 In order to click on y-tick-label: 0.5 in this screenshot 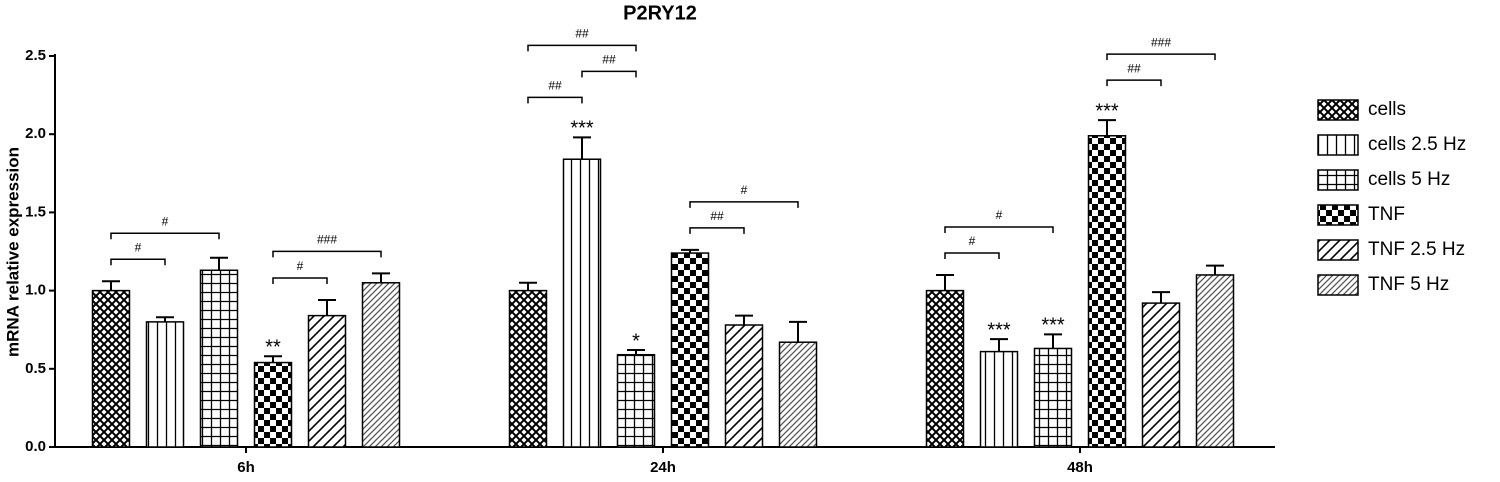, I will do `click(35, 368)`.